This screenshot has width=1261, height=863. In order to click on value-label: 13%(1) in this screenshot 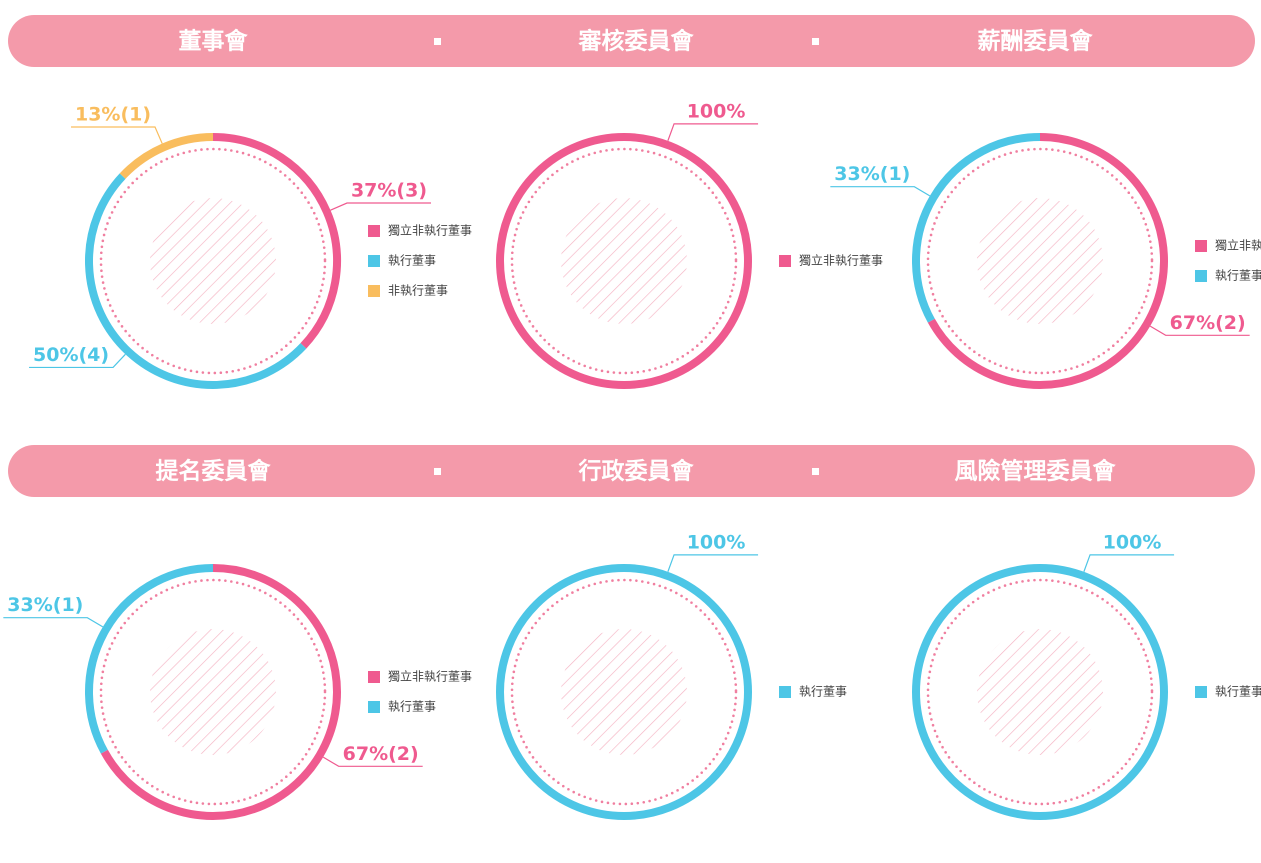, I will do `click(113, 115)`.